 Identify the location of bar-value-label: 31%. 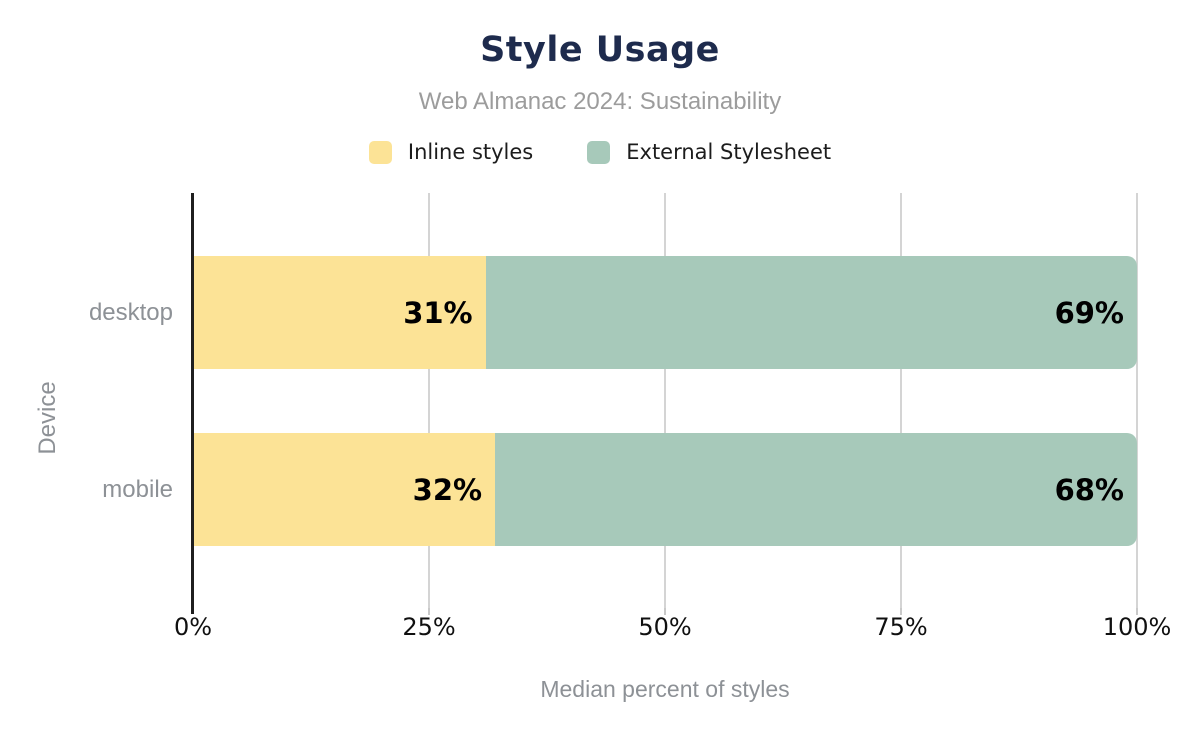
(438, 312).